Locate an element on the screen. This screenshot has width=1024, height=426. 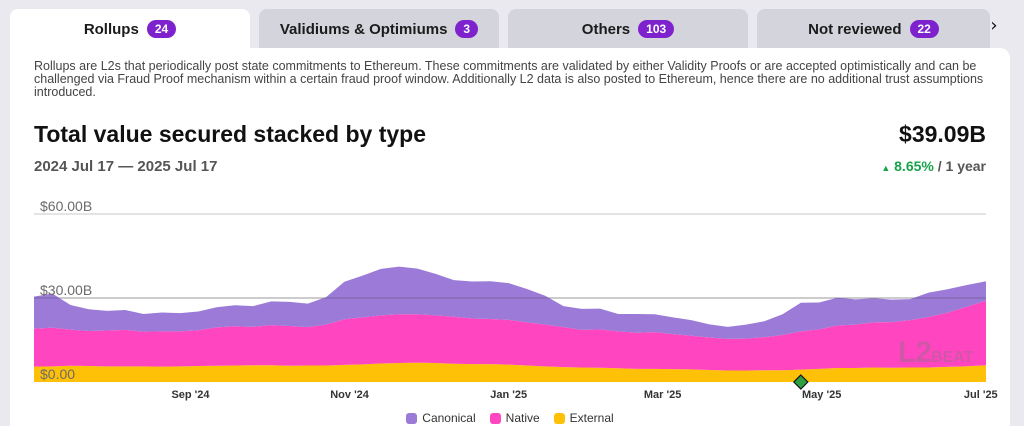
change-indicator: ▲ 8.65% / 1 year is located at coordinates (933, 166).